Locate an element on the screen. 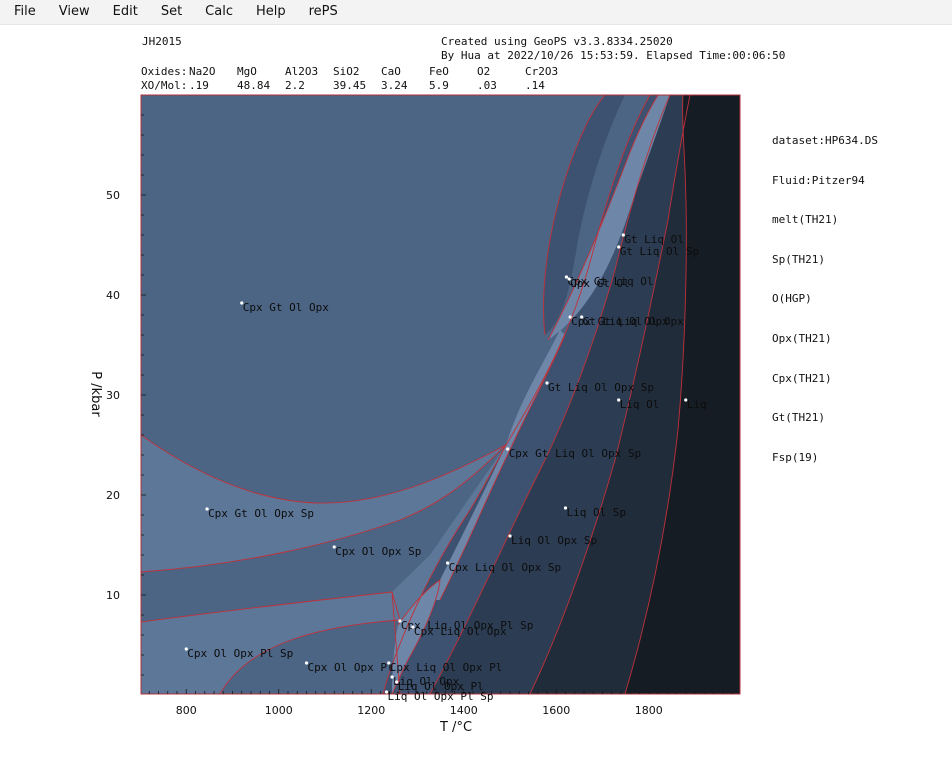  field-label-group: Cpx Gt Liq Ol is located at coordinates (609, 281).